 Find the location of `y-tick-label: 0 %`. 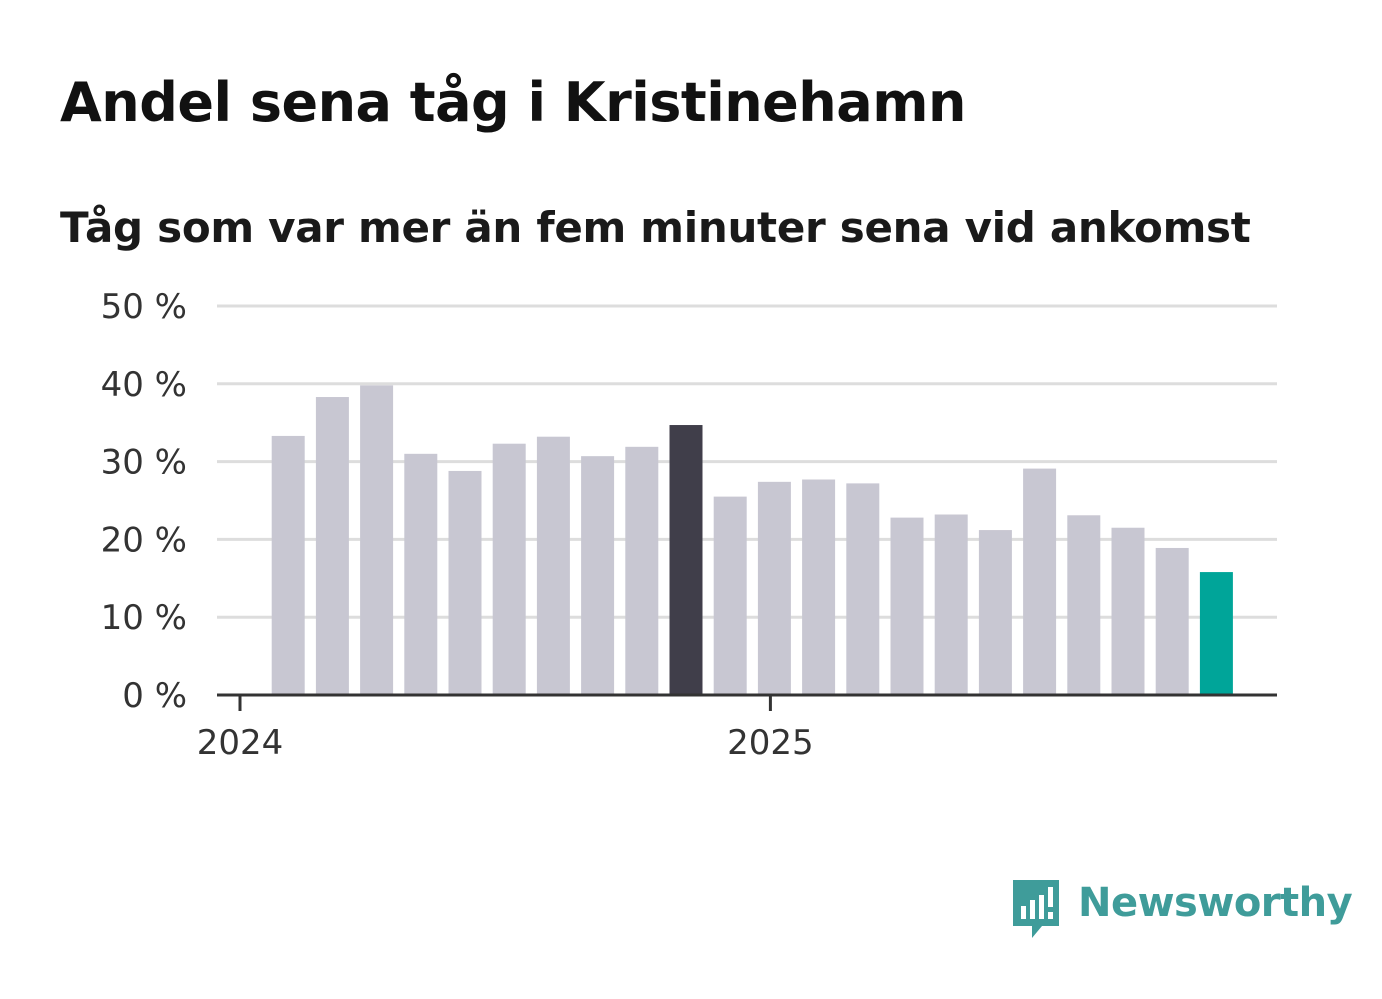

y-tick-label: 0 % is located at coordinates (154, 696).